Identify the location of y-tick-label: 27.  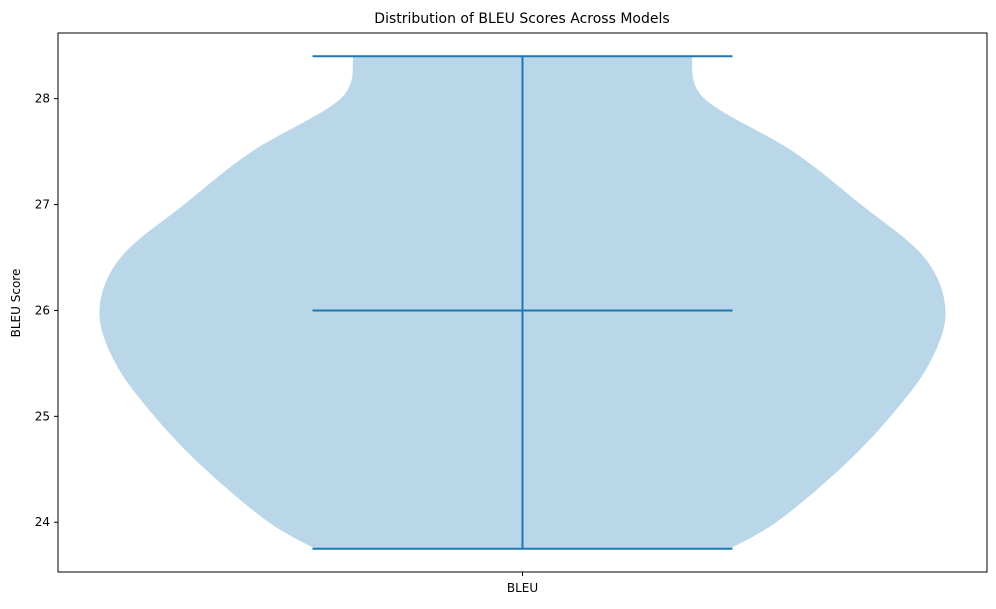
(42, 205).